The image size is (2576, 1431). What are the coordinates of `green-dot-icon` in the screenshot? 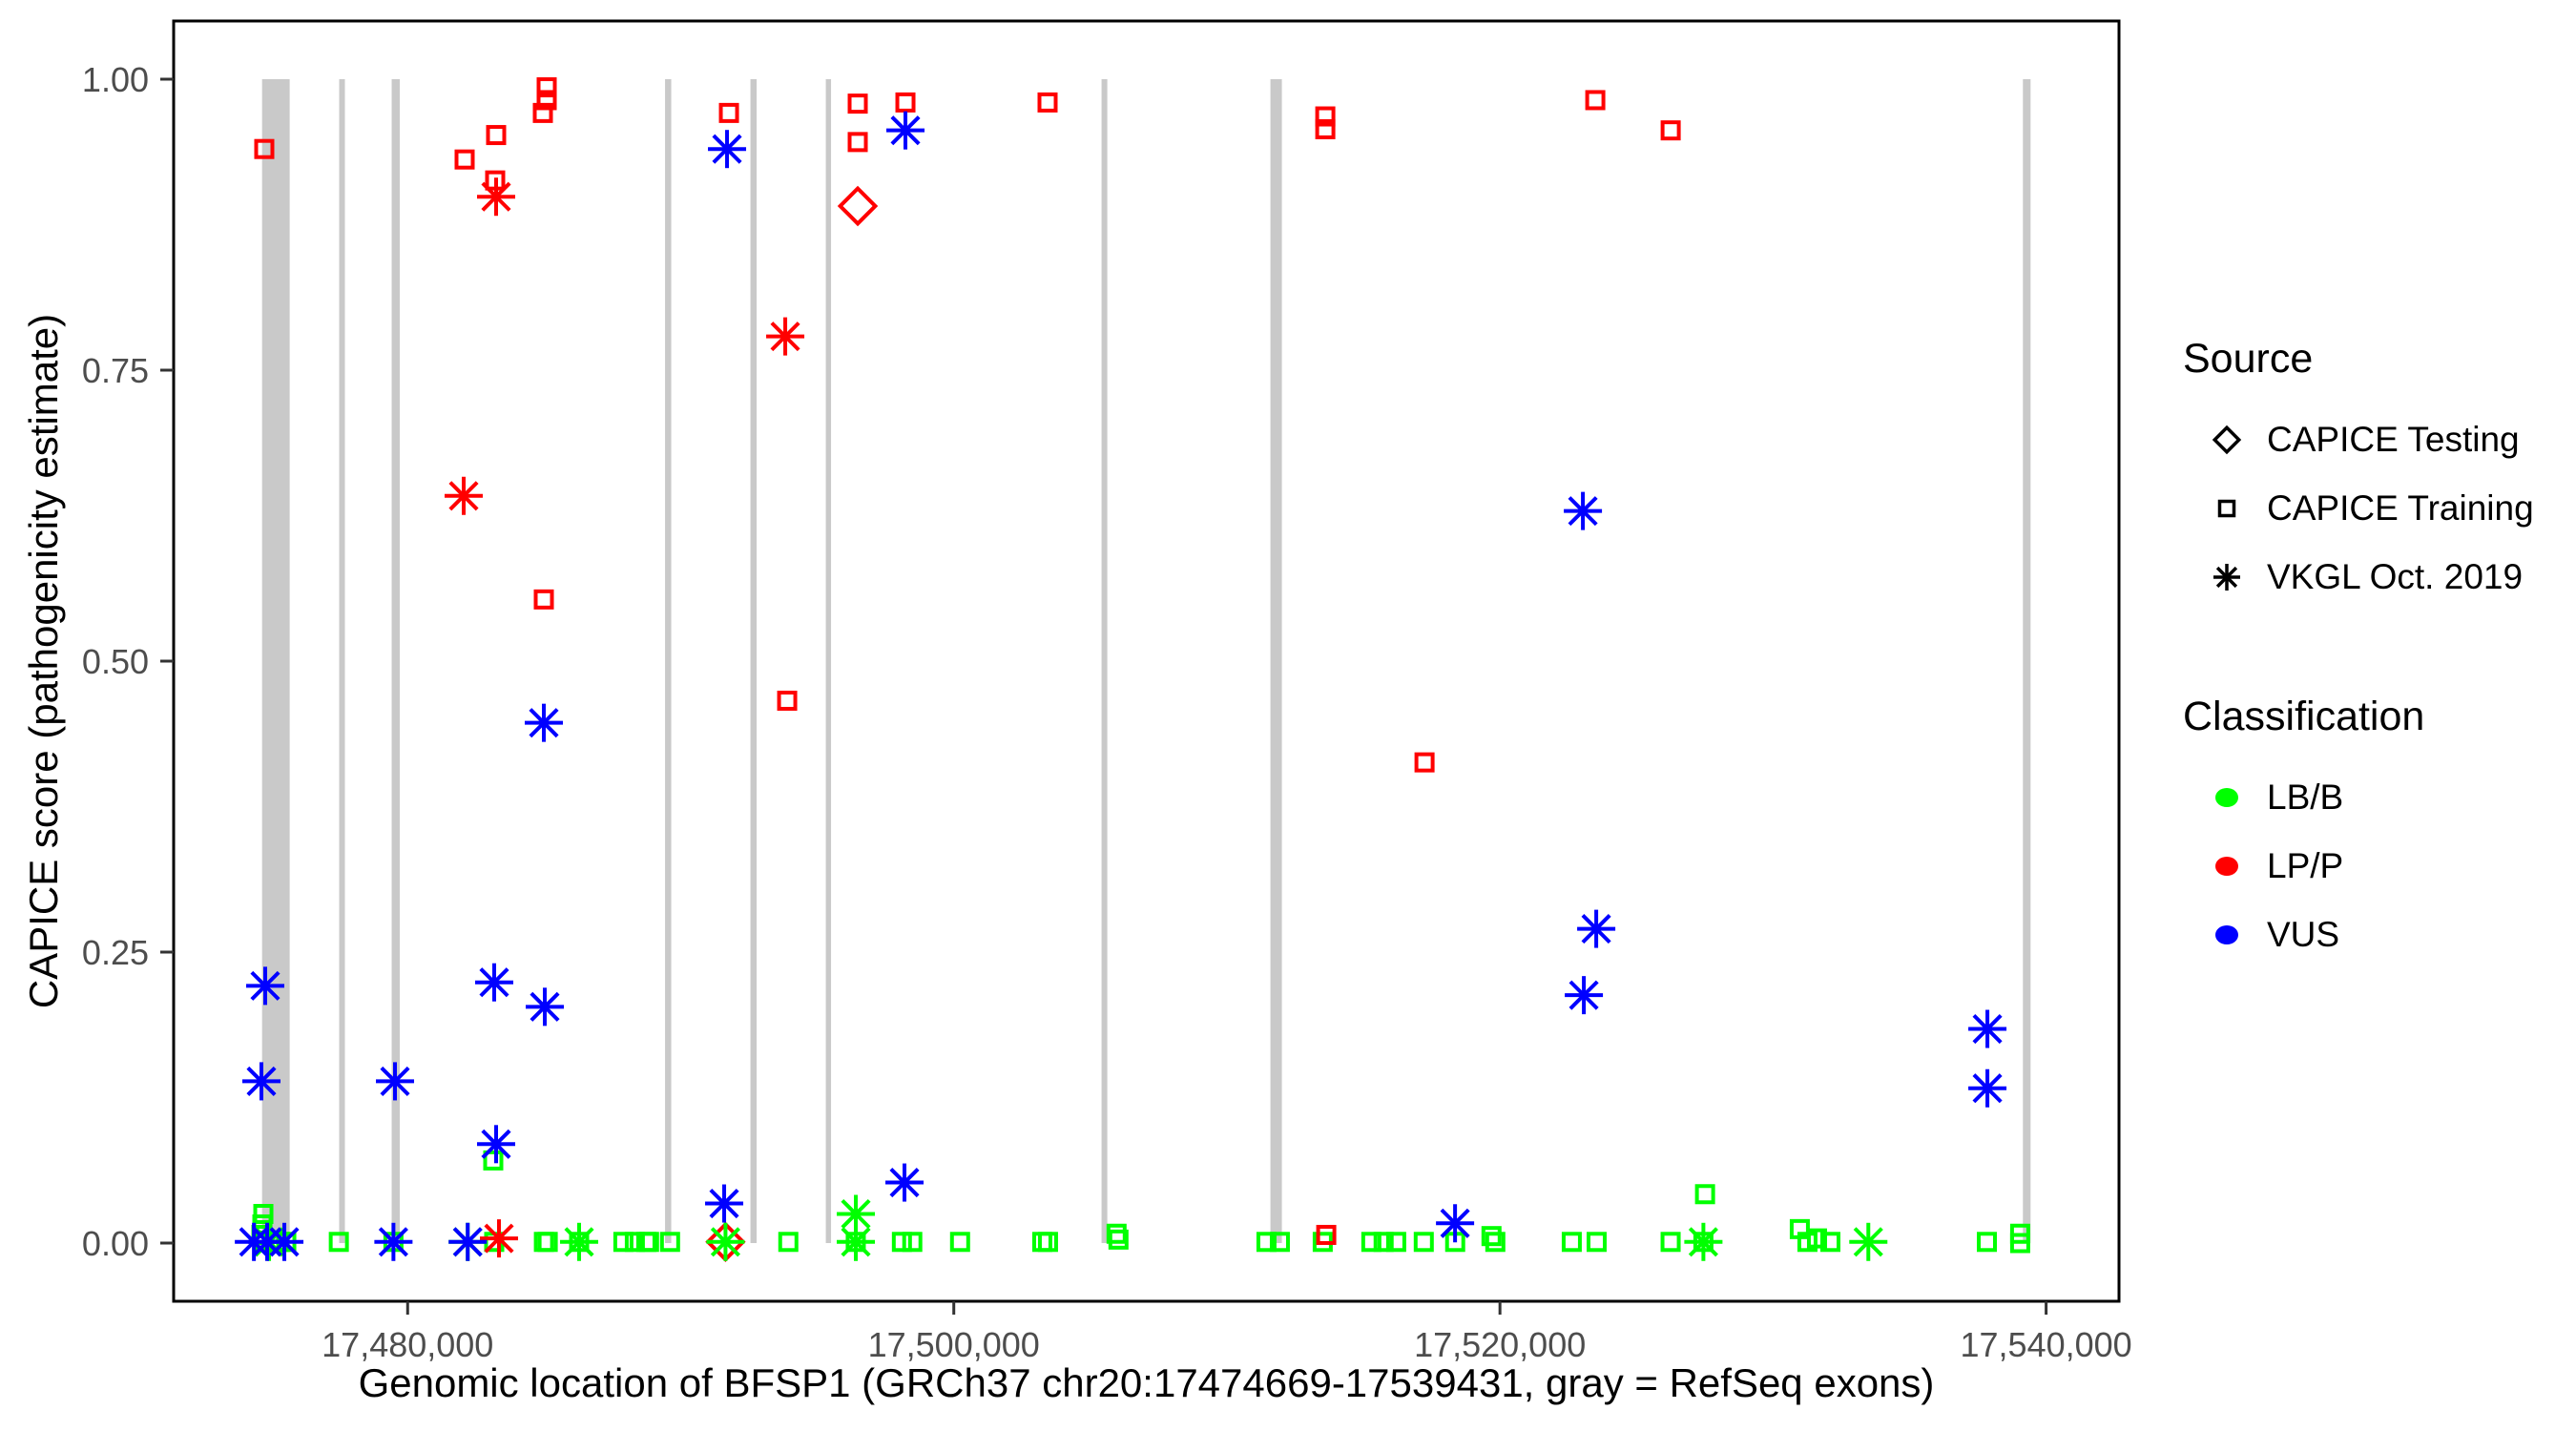 It's located at (2226, 797).